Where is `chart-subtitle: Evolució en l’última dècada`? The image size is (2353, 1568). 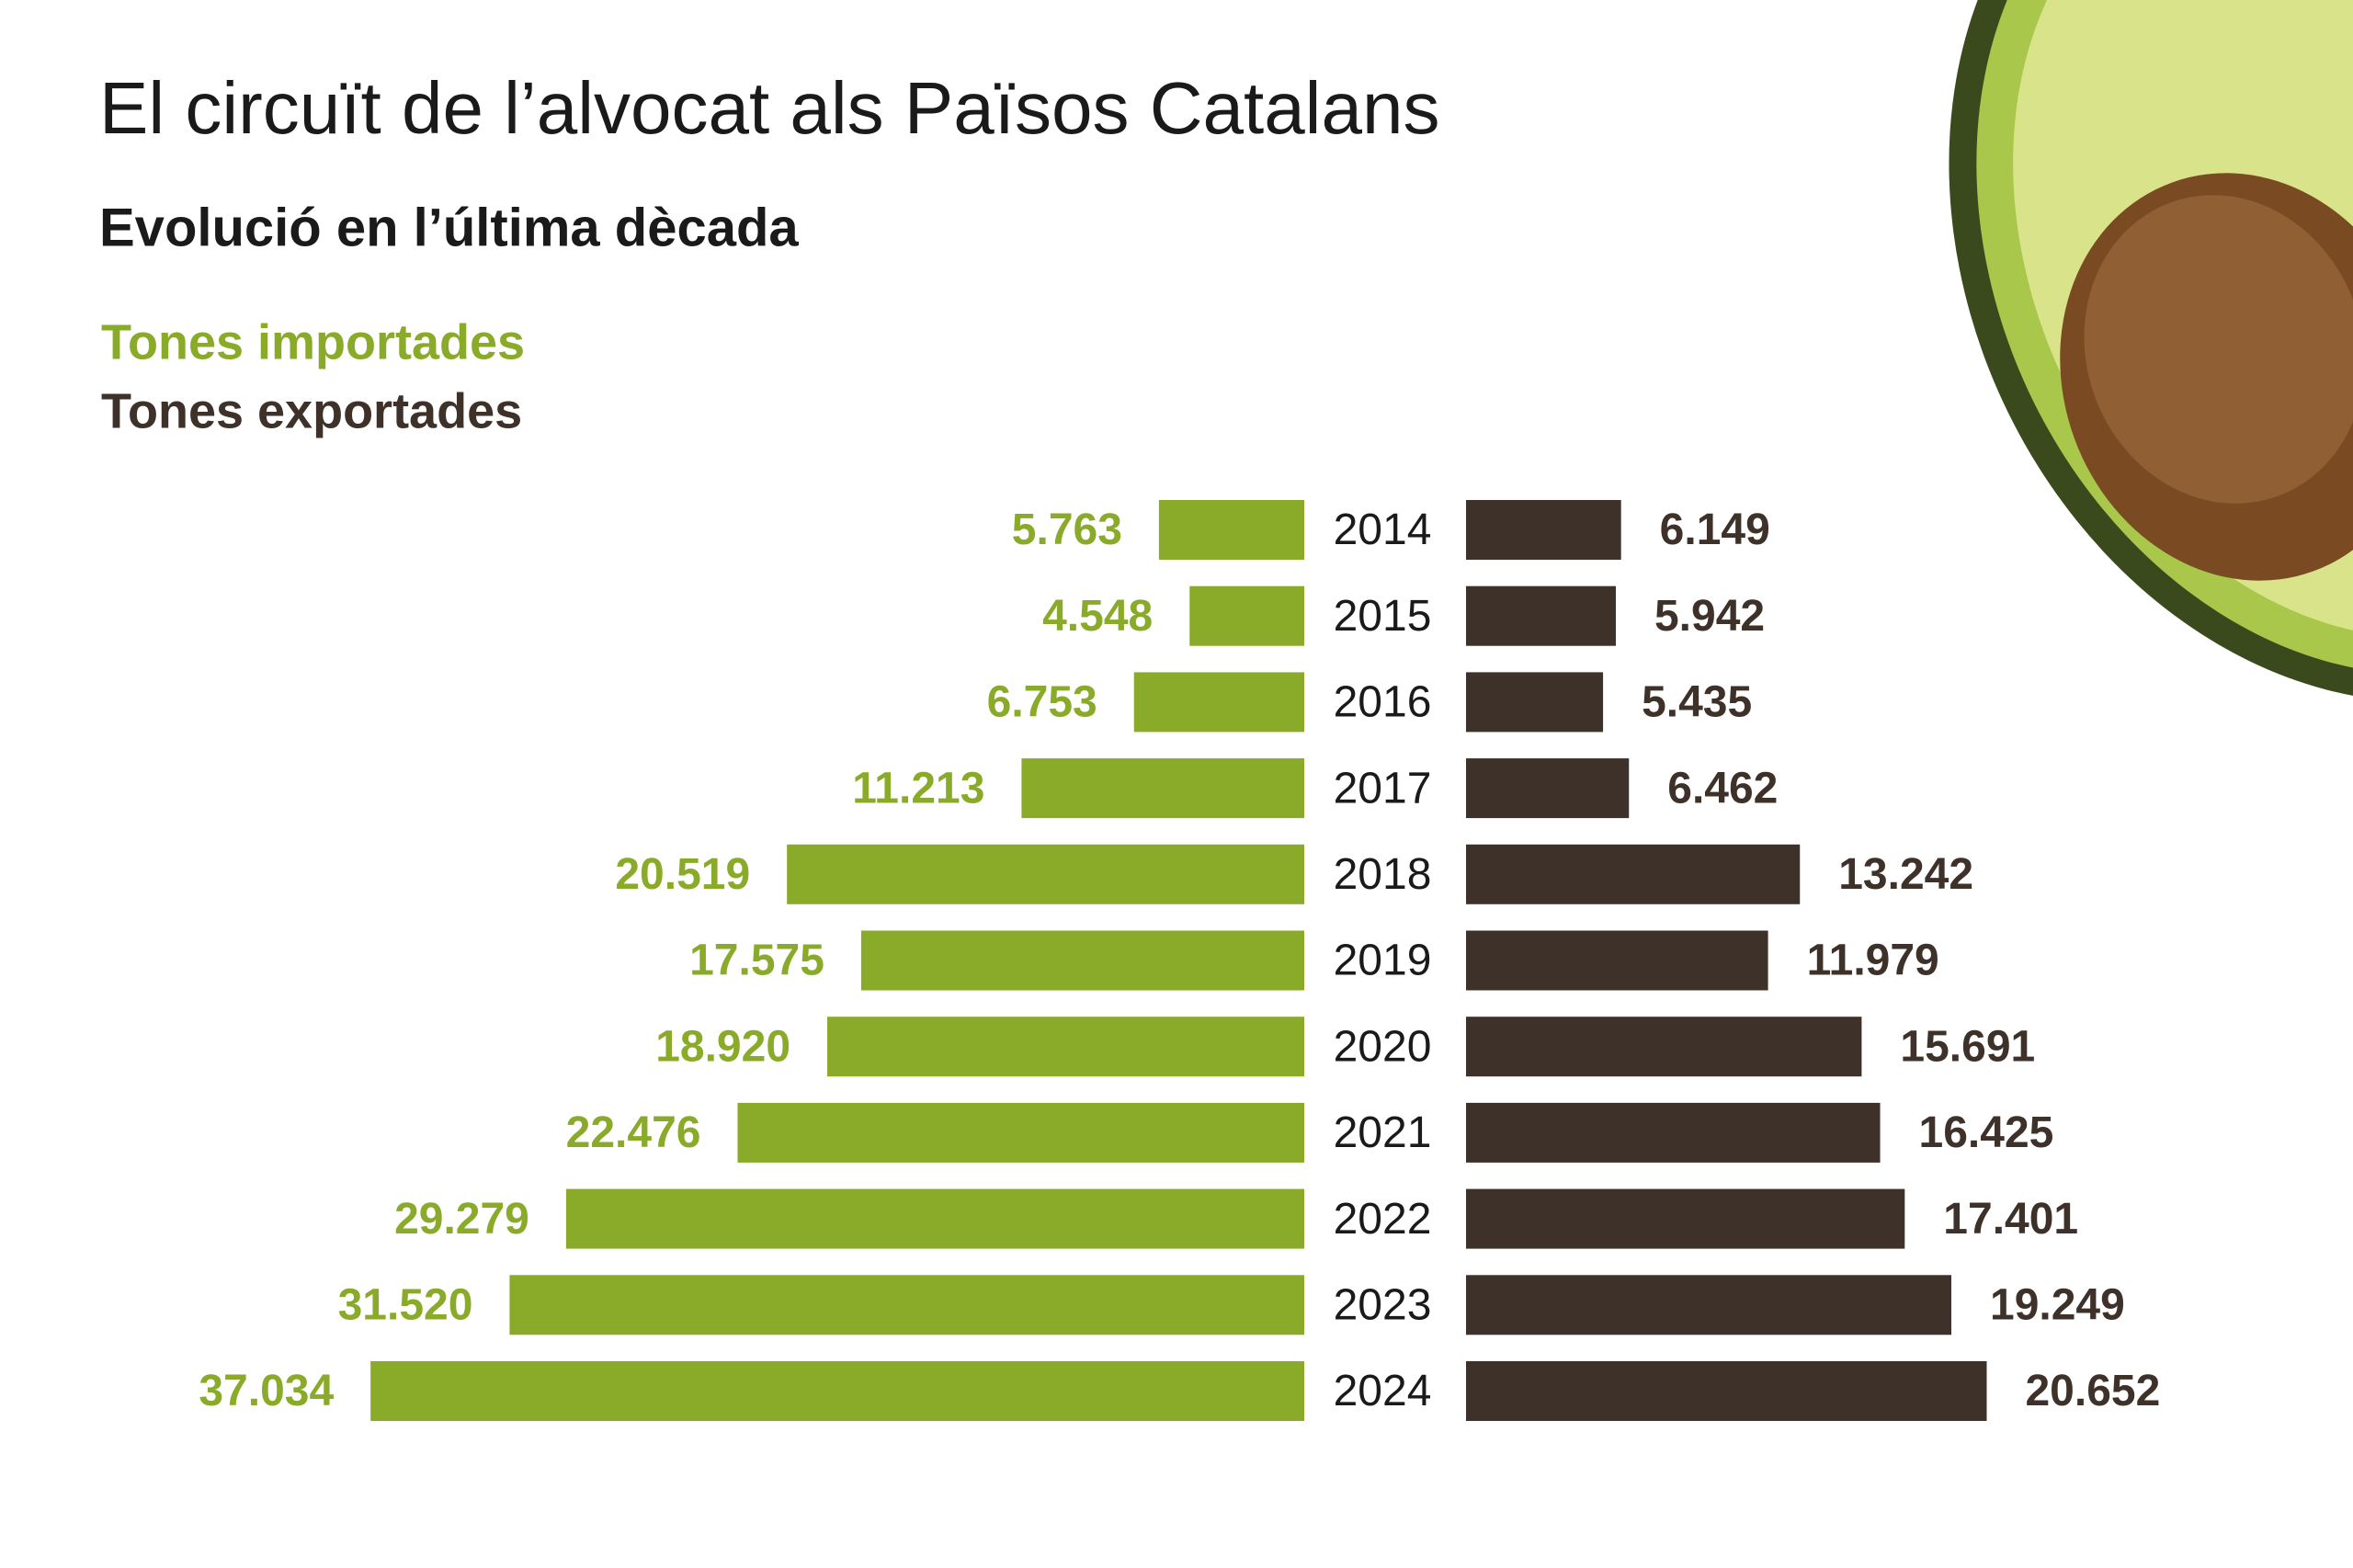 chart-subtitle: Evolució en l’última dècada is located at coordinates (449, 227).